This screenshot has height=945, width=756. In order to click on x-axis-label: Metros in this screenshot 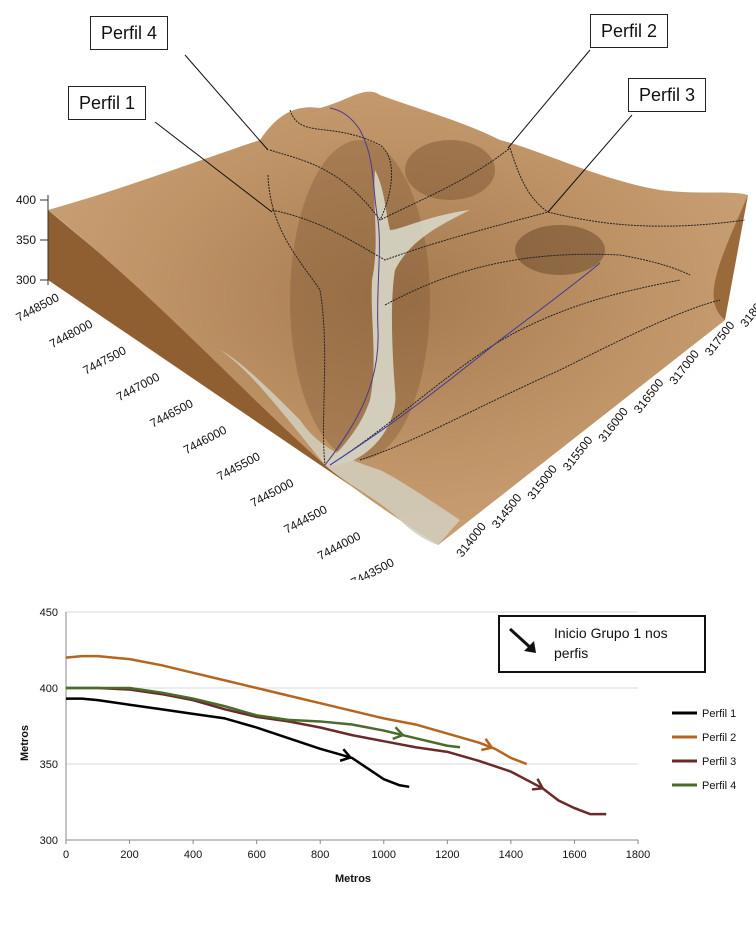, I will do `click(353, 879)`.